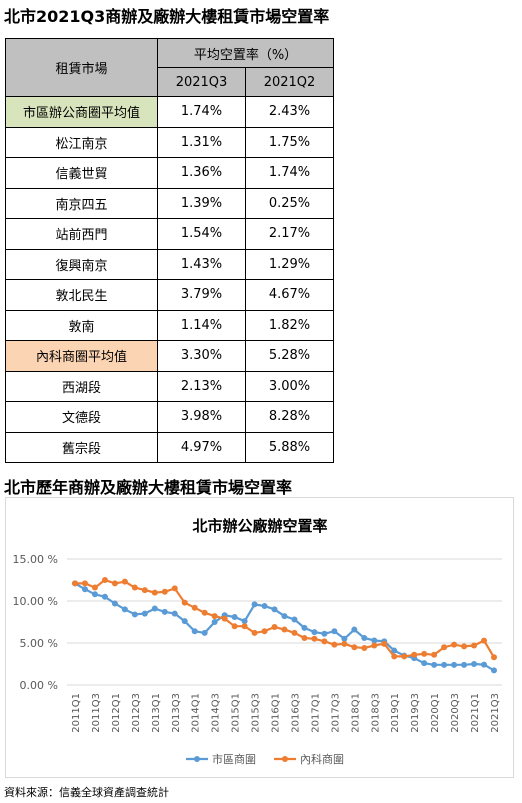 The width and height of the screenshot is (522, 803). I want to click on chart-heading: 北市歷年商辦及廠辦大樓租賃市場空置率, so click(148, 487).